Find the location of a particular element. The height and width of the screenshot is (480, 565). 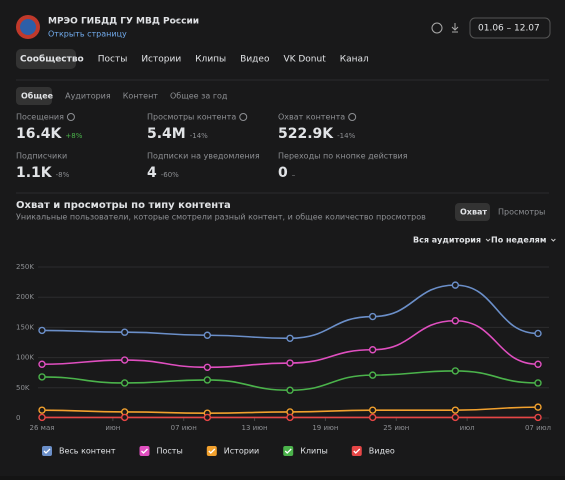

tab: Канал is located at coordinates (354, 60).